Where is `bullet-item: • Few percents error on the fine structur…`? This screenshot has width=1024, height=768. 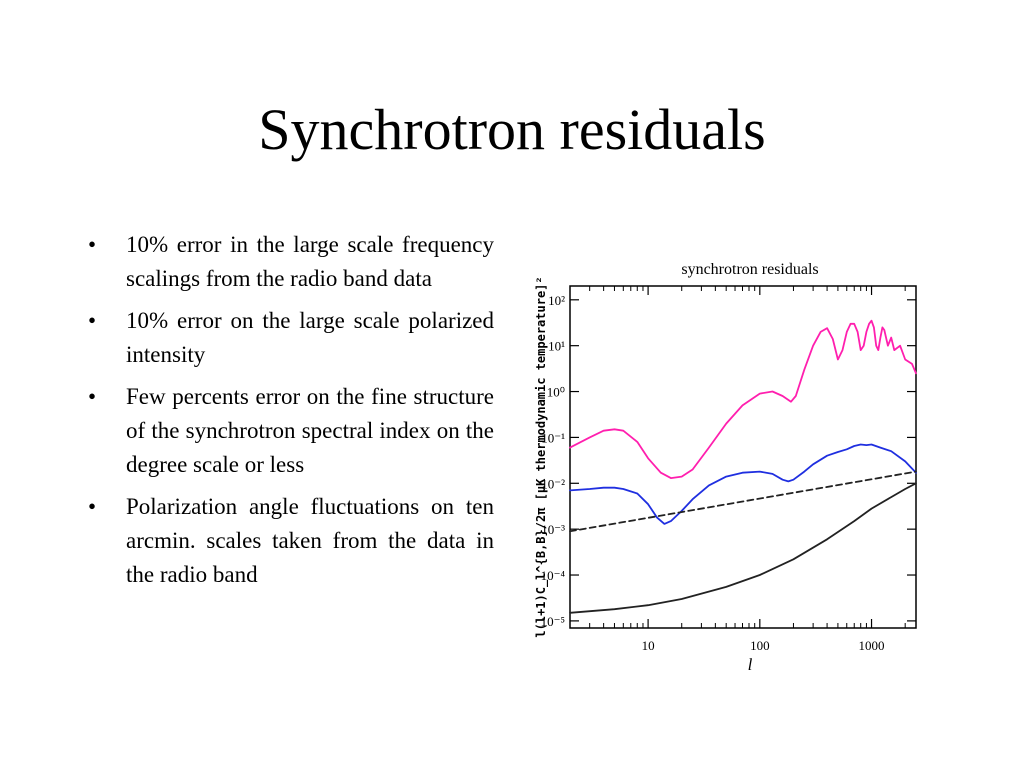
bullet-item: • Few percents error on the fine structur… is located at coordinates (290, 431).